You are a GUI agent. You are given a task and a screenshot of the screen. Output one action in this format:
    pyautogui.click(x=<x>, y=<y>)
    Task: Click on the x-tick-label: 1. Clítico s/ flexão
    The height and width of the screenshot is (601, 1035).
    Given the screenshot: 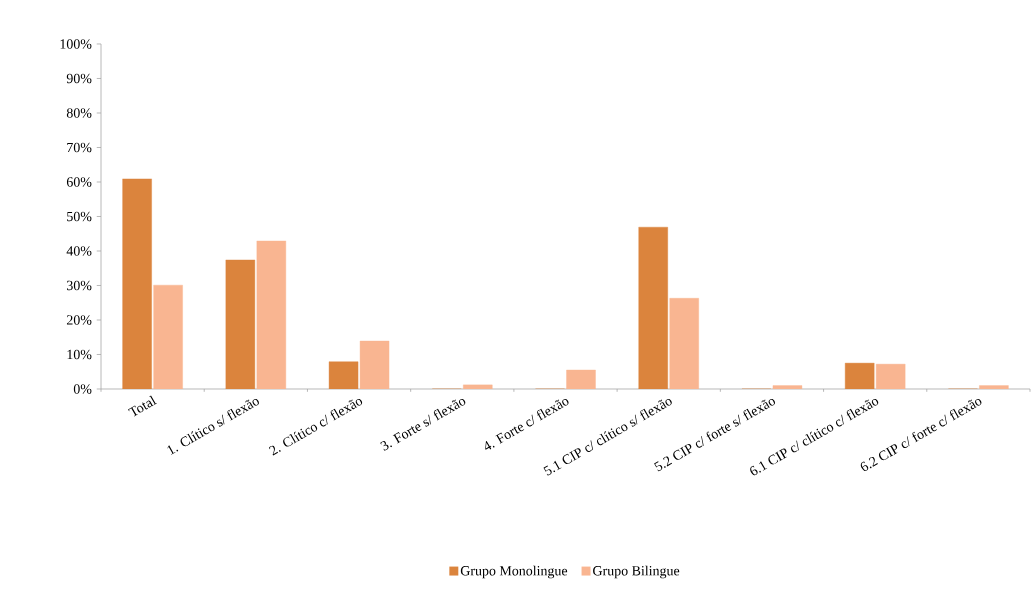 What is the action you would take?
    pyautogui.click(x=213, y=426)
    